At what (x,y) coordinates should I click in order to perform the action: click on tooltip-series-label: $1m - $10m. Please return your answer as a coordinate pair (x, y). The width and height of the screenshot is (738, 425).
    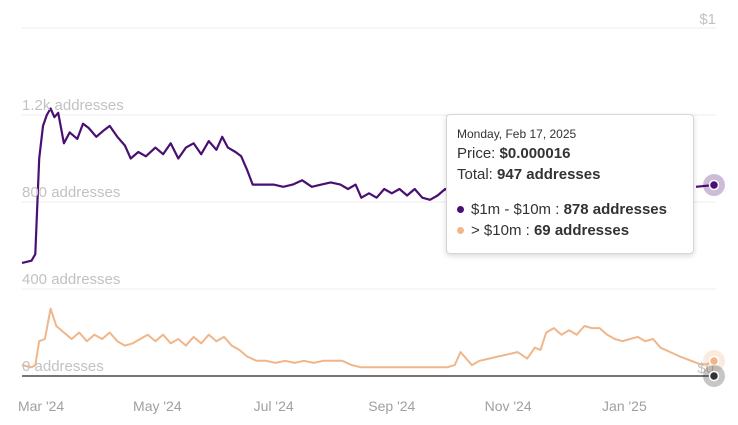
    Looking at the image, I should click on (511, 209).